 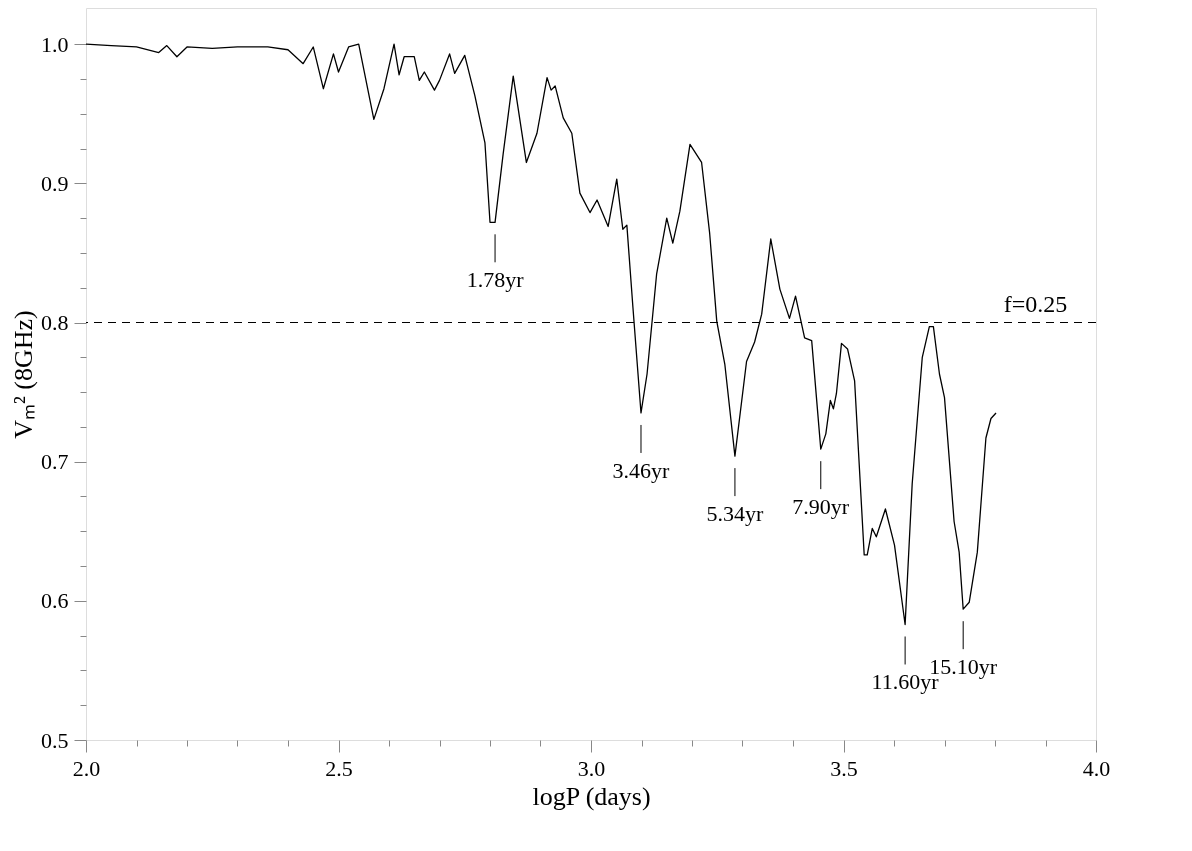 What do you see at coordinates (55, 44) in the screenshot?
I see `y-tick-label: 1.0` at bounding box center [55, 44].